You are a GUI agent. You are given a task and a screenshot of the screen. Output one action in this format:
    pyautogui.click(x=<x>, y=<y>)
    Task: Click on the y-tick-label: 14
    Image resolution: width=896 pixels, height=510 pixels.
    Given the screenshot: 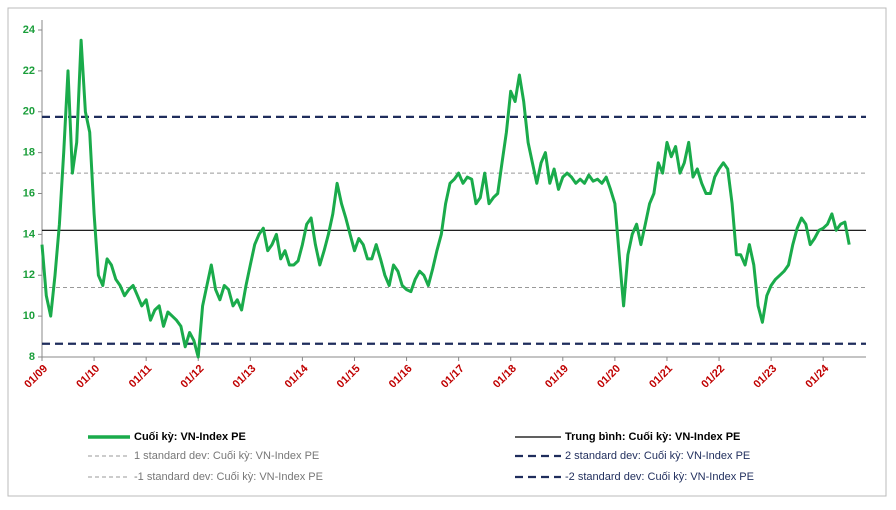 What is the action you would take?
    pyautogui.click(x=29, y=234)
    